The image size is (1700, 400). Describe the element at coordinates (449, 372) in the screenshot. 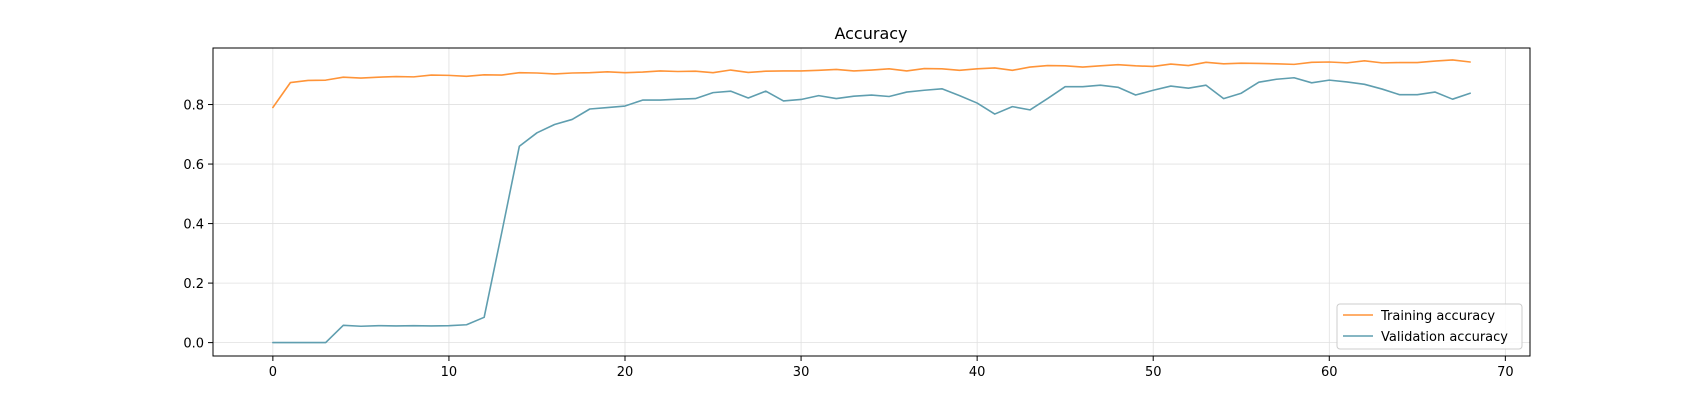

I see `x-tick-label: 10` at that location.